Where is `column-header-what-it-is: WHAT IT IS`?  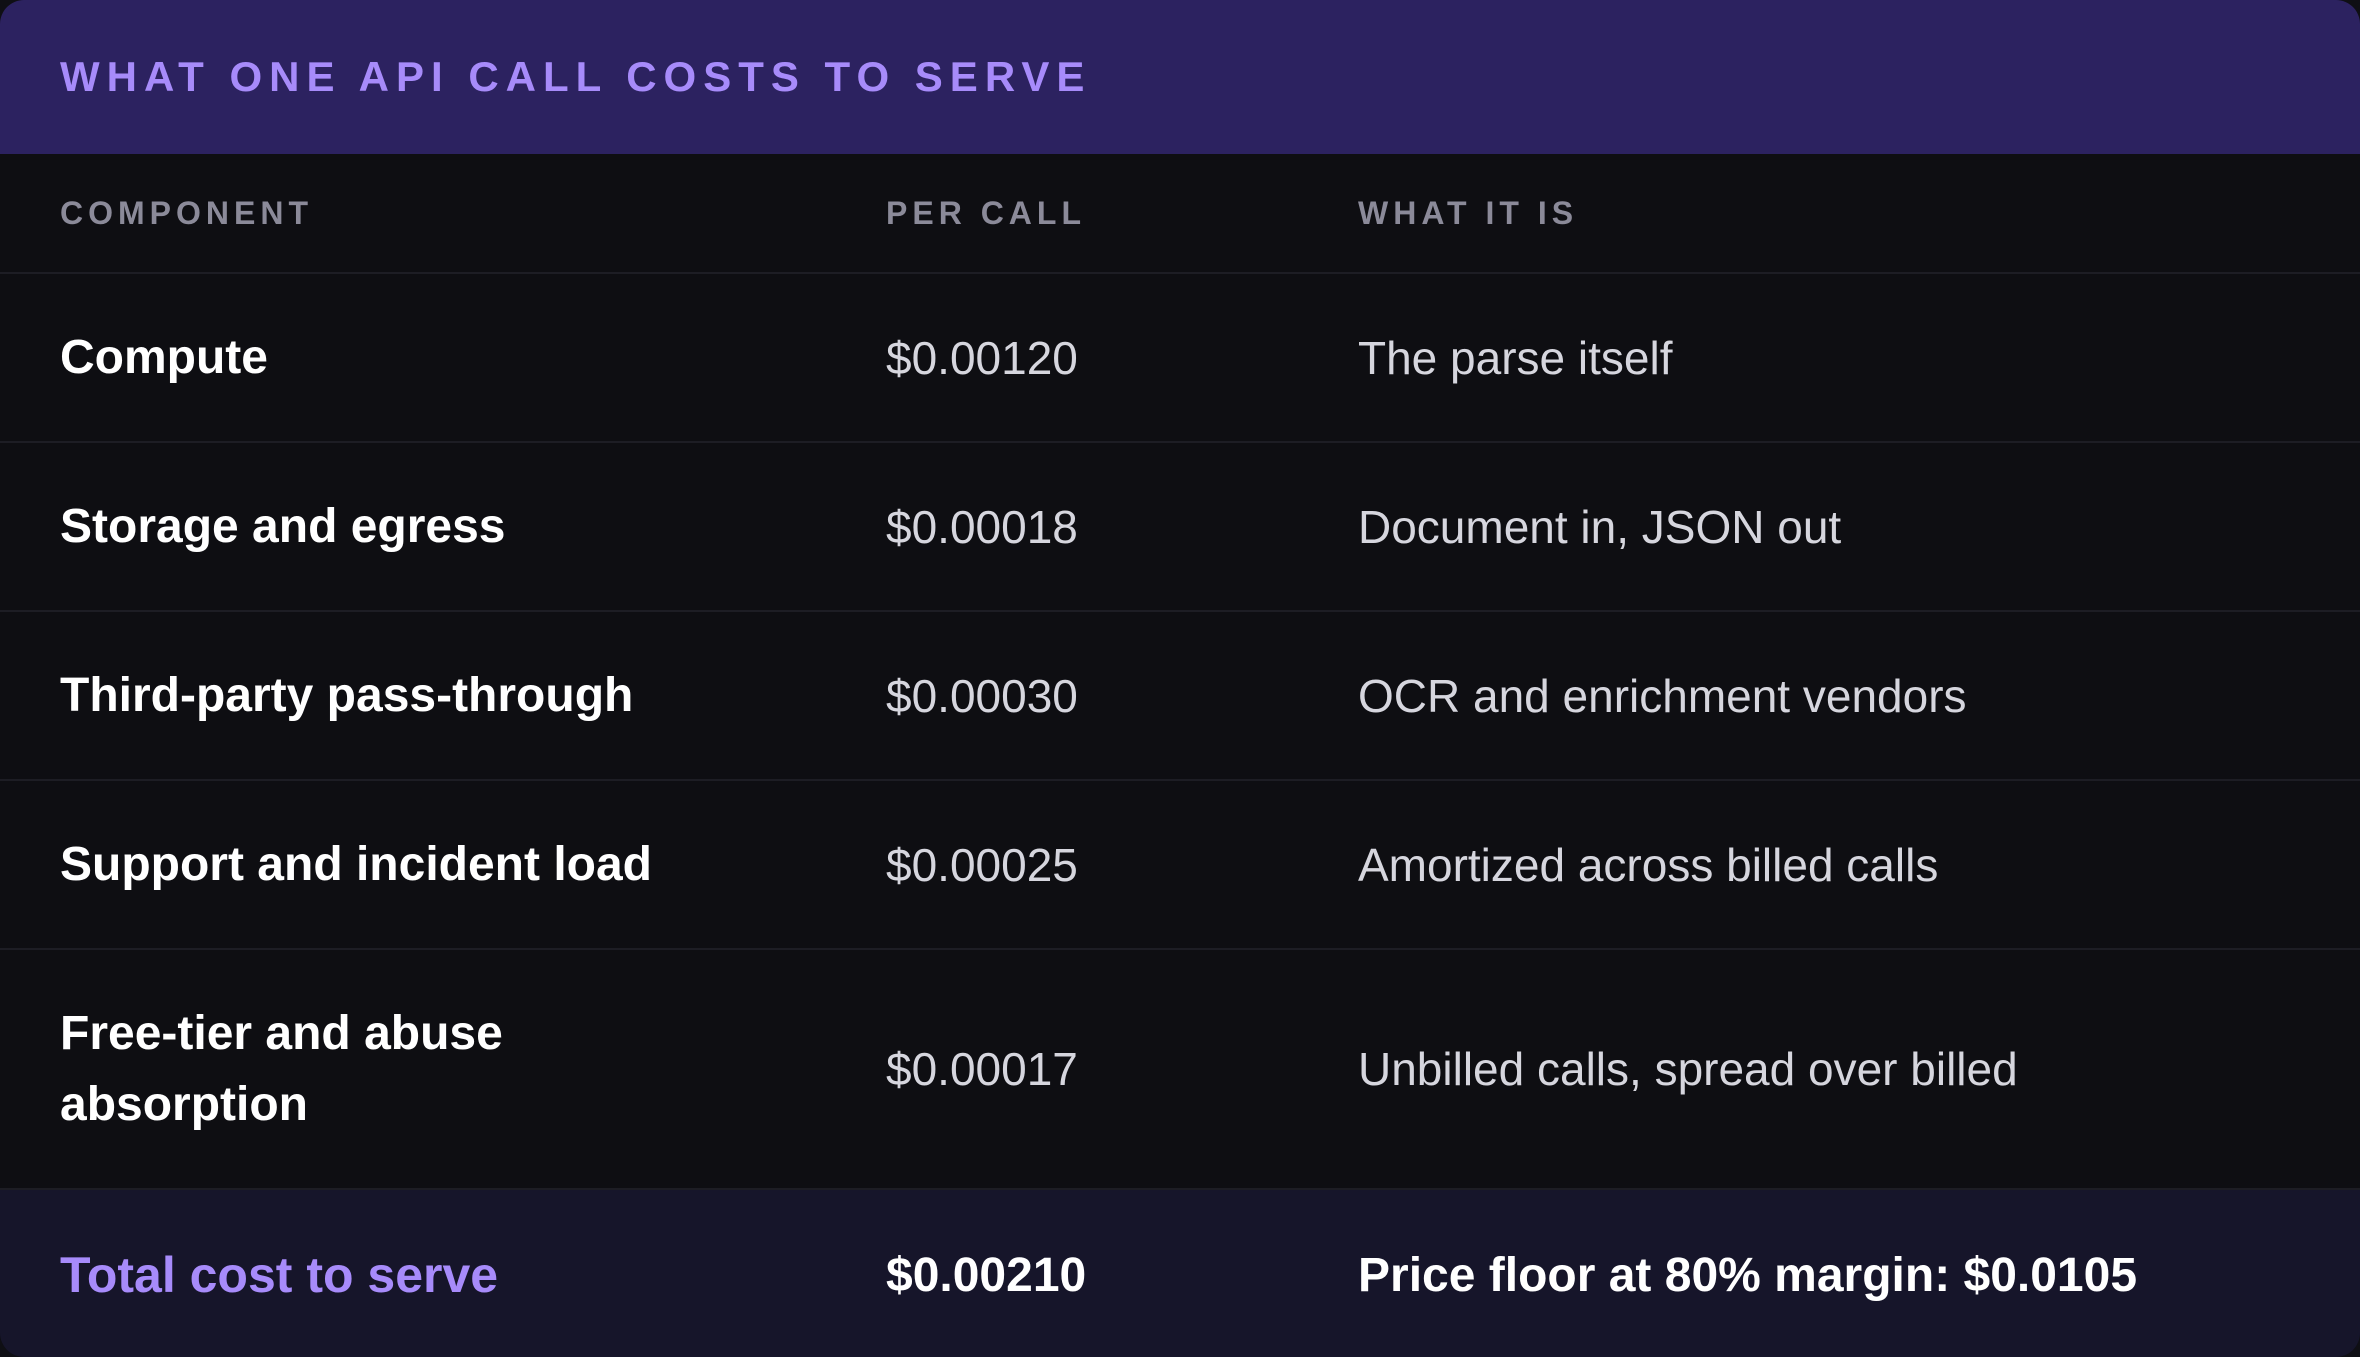
column-header-what-it-is: WHAT IT IS is located at coordinates (1468, 212).